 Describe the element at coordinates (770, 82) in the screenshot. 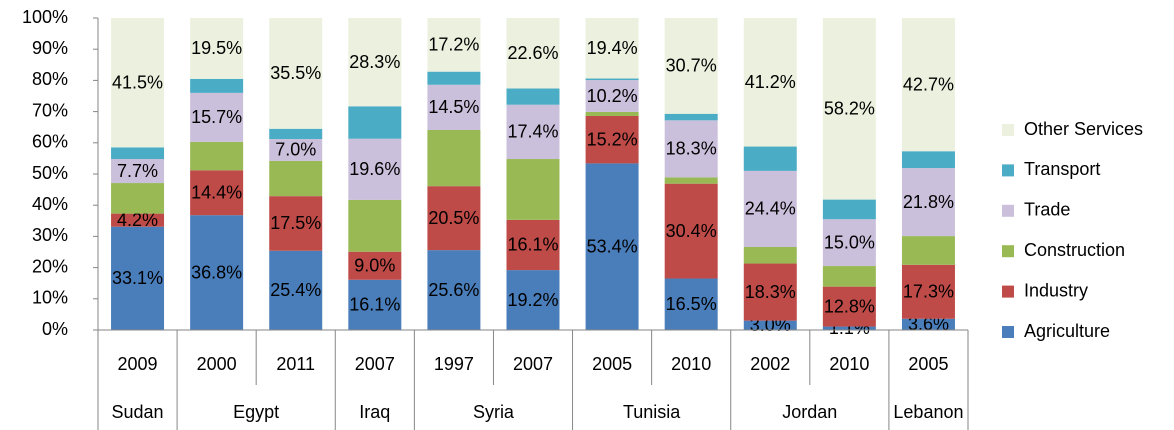

I see `data-label: 41.2%` at that location.